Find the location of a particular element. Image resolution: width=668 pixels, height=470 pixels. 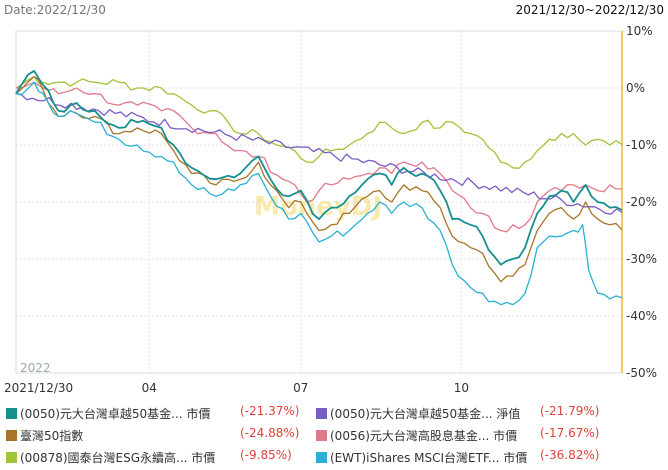

y-tick-label: 0% is located at coordinates (635, 88).